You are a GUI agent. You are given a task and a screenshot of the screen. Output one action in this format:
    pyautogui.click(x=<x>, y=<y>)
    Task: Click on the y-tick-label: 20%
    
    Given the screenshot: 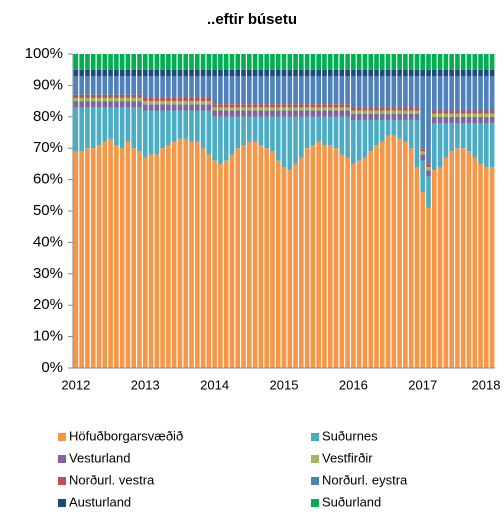 What is the action you would take?
    pyautogui.click(x=48, y=304)
    